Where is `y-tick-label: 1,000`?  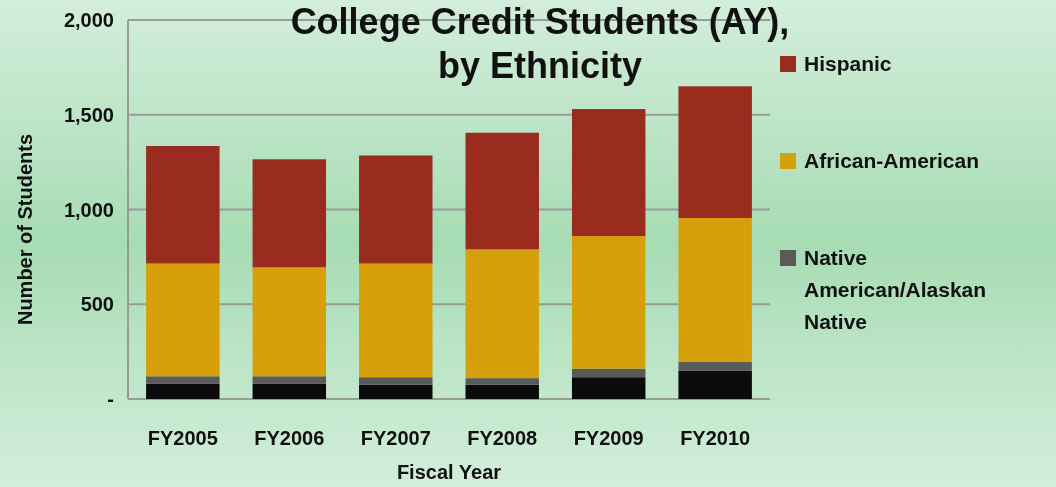
y-tick-label: 1,000 is located at coordinates (88, 209).